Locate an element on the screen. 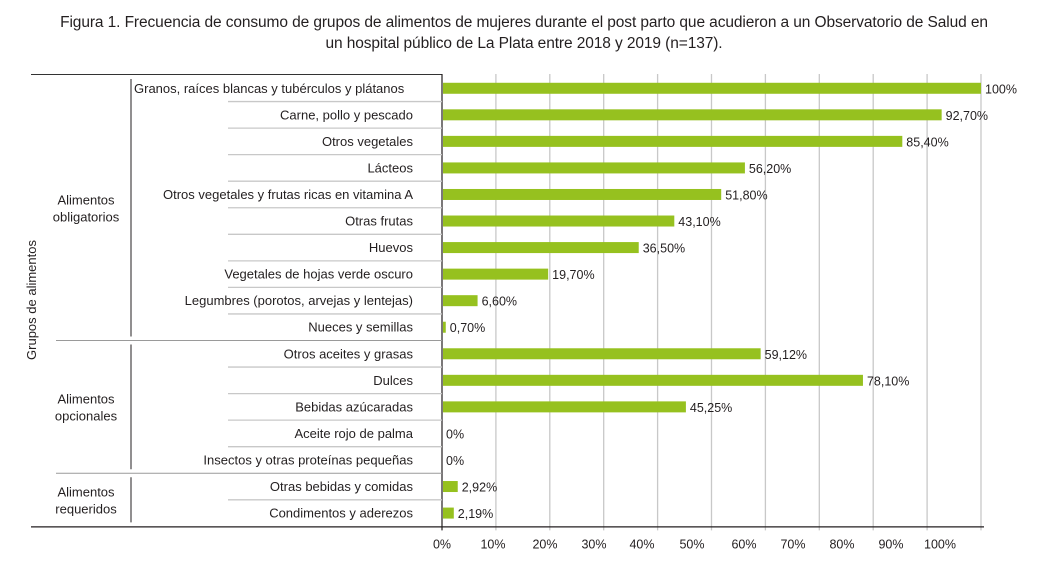  x-tick-label: 0% is located at coordinates (442, 544).